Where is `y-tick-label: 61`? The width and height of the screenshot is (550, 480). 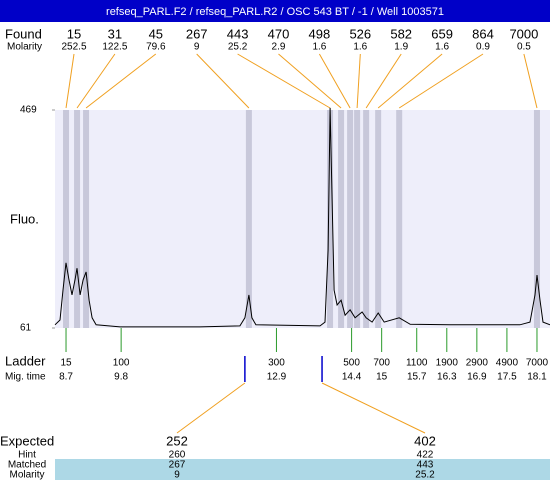 y-tick-label: 61 is located at coordinates (26, 328).